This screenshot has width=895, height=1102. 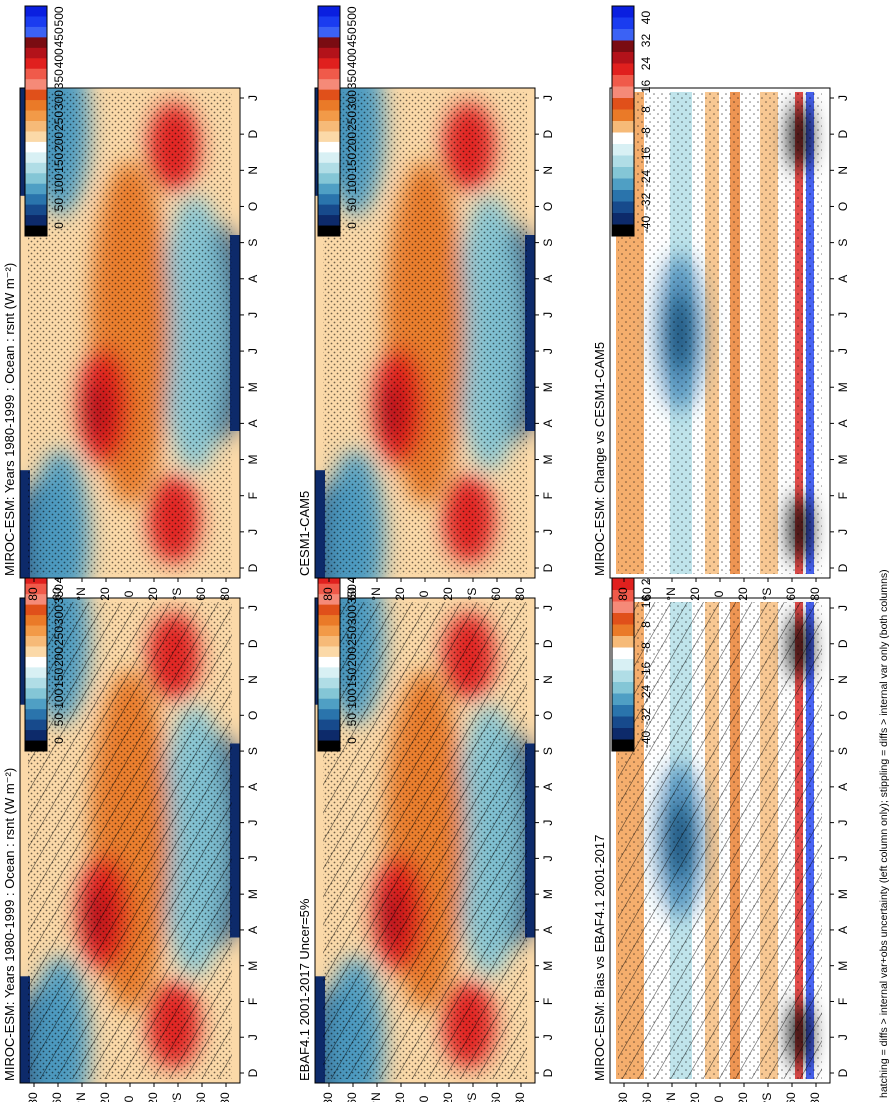 I want to click on colorbar-tick-label: -32, so click(x=646, y=717).